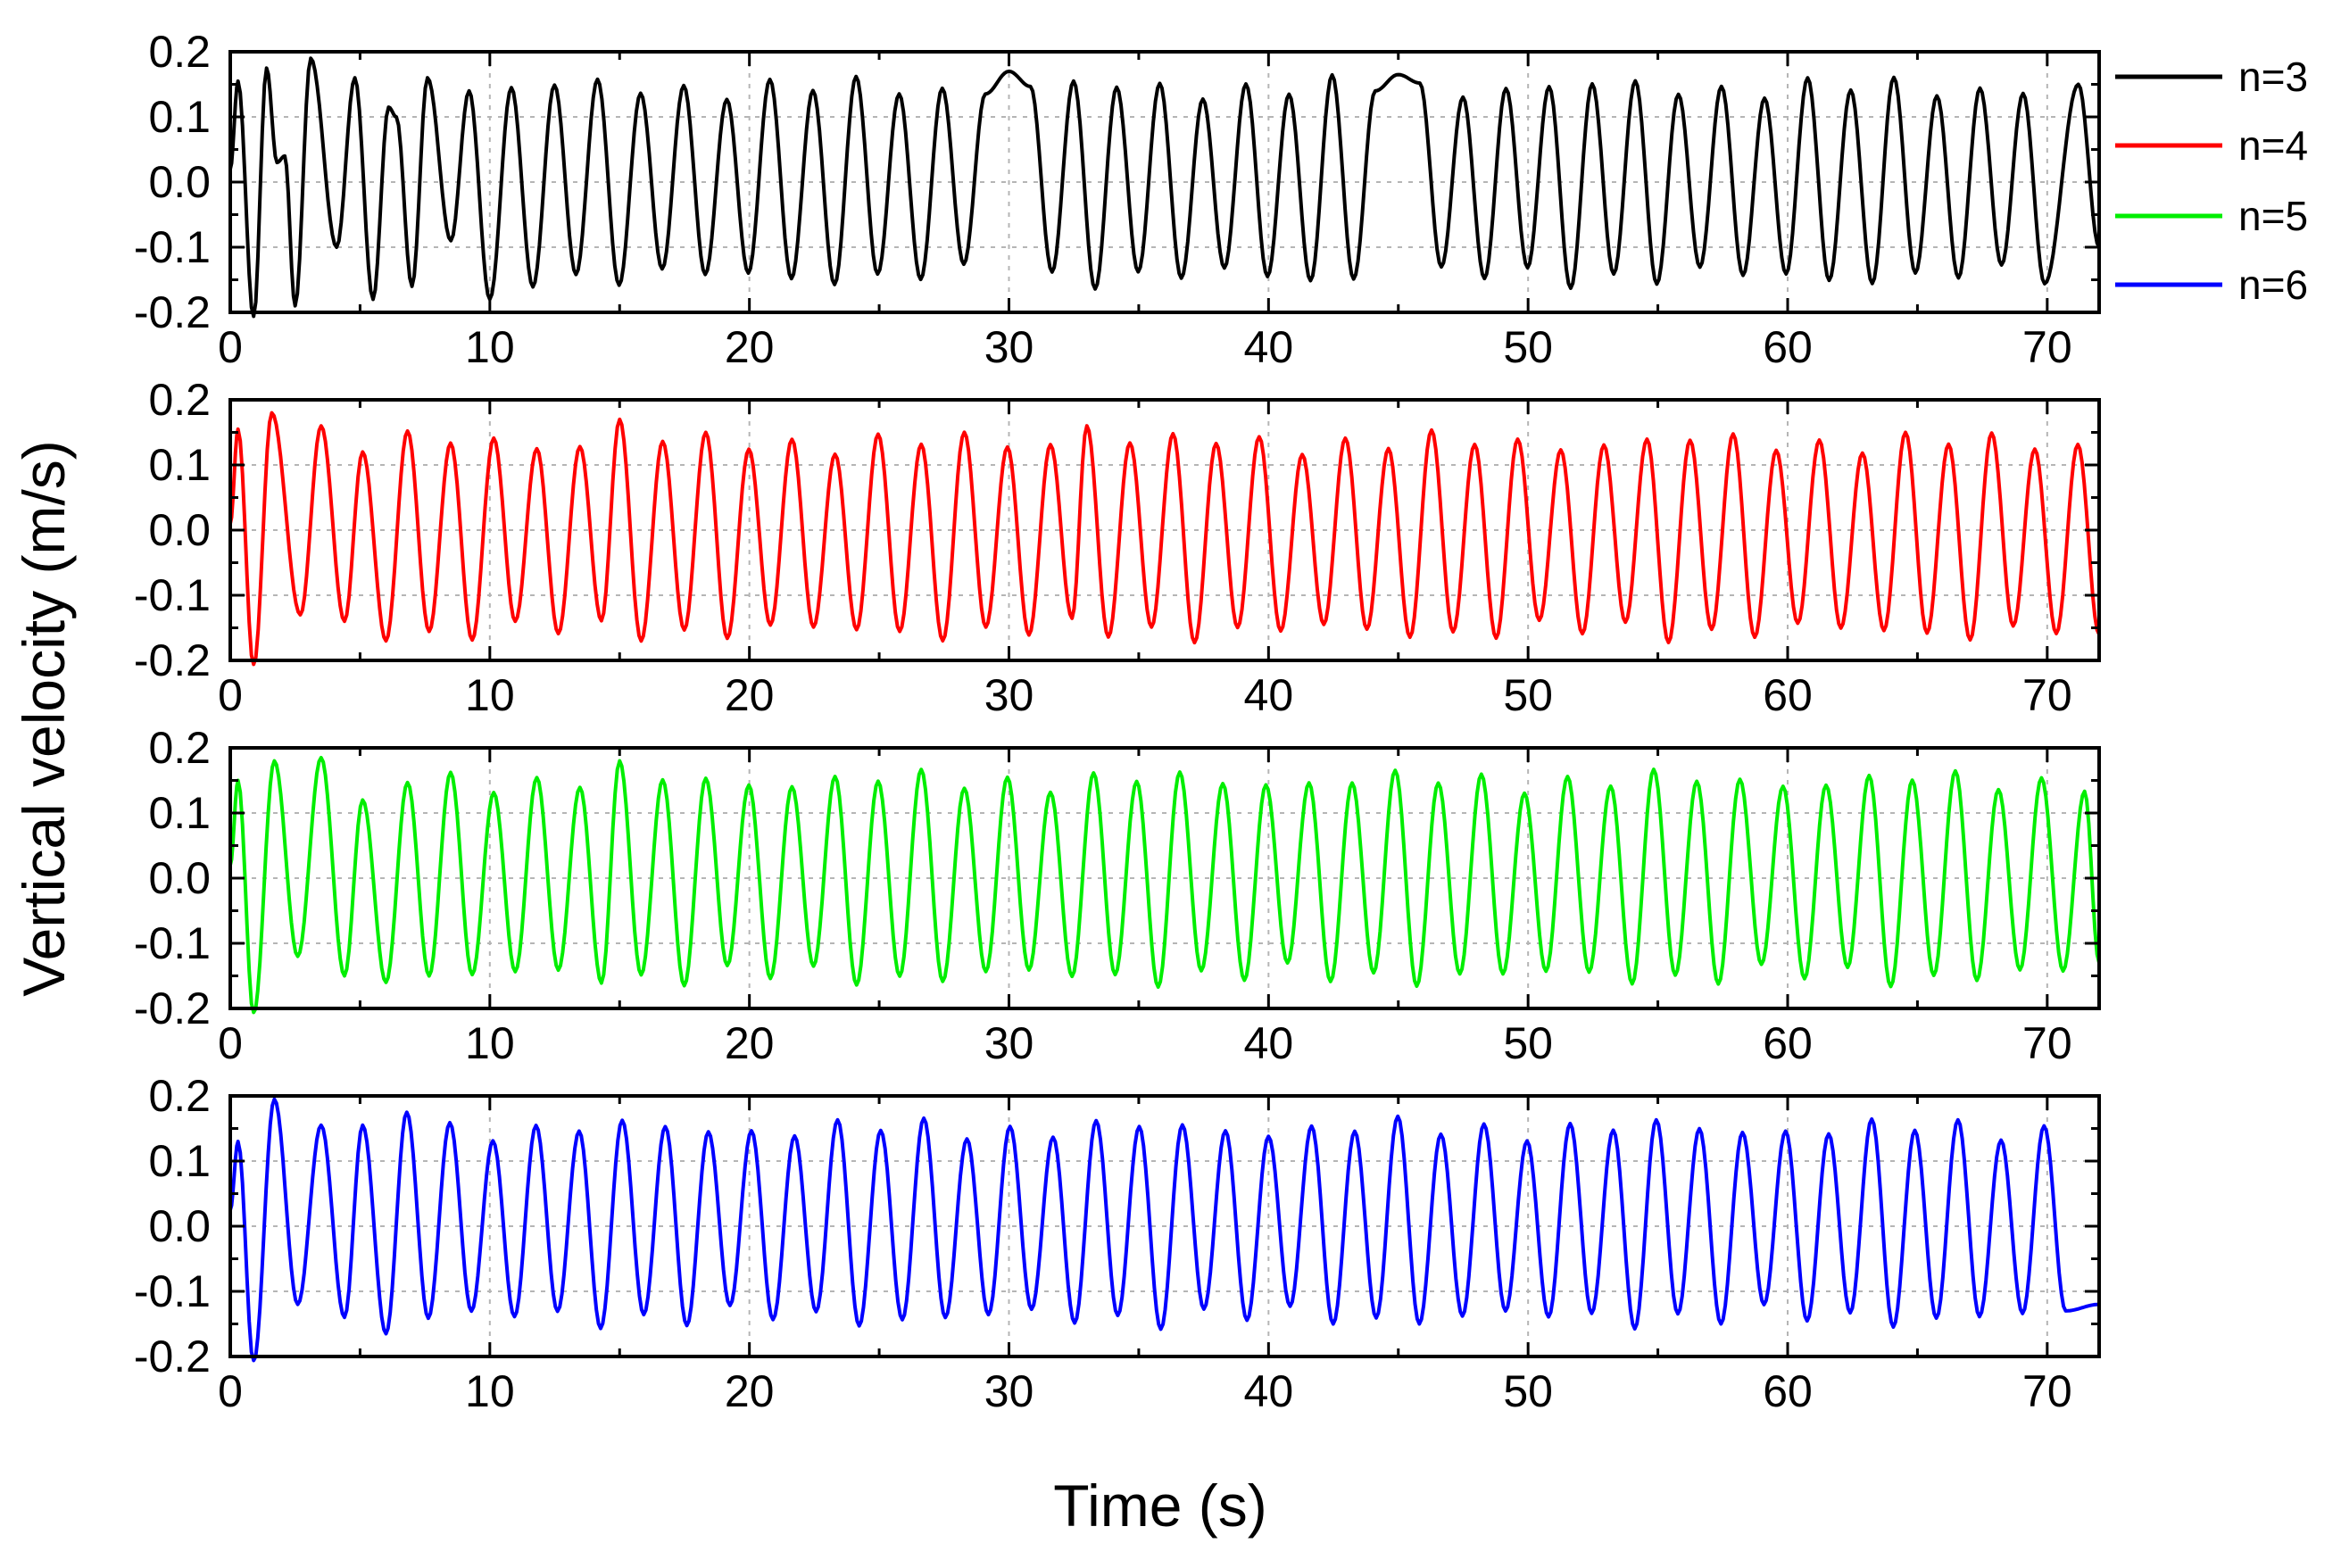 Image resolution: width=2341 pixels, height=1568 pixels. What do you see at coordinates (1164, 1230) in the screenshot?
I see `series-line-n6` at bounding box center [1164, 1230].